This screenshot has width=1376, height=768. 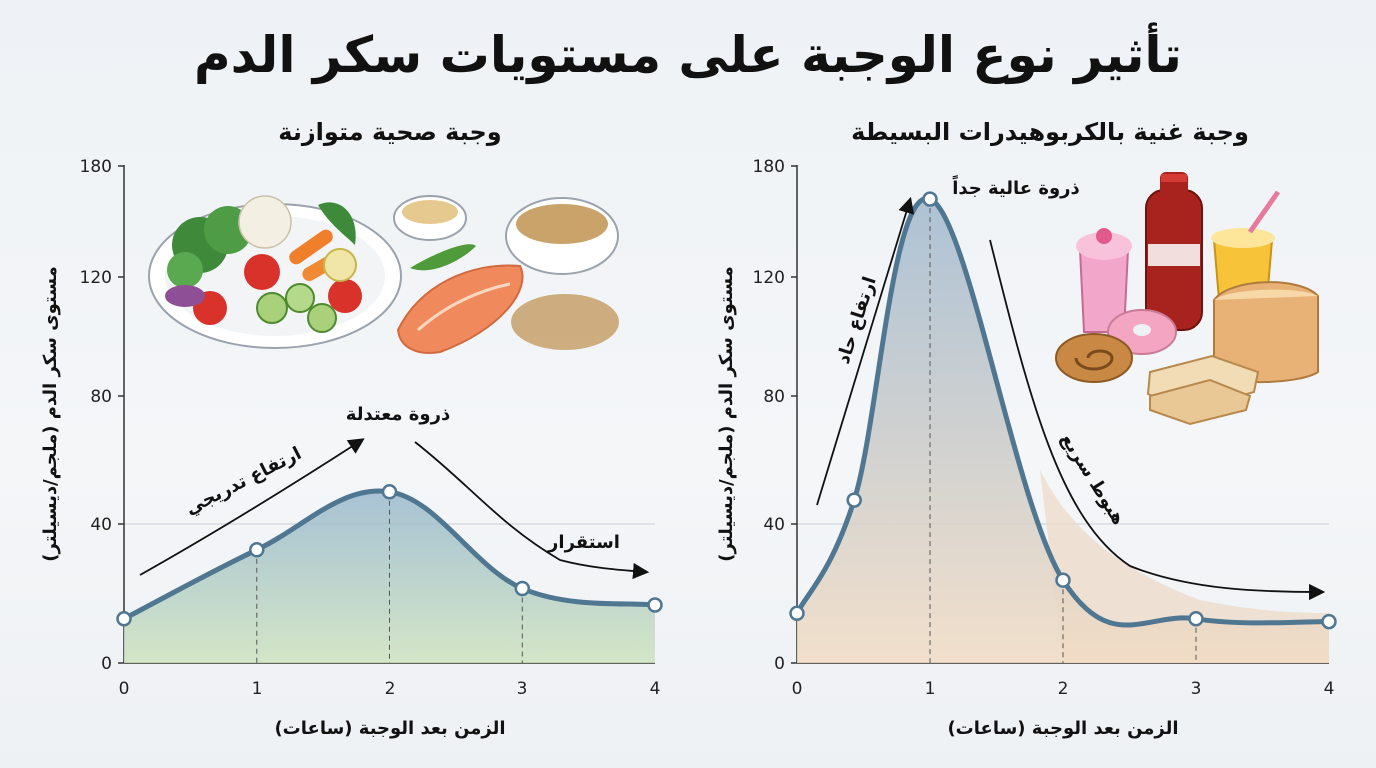 I want to click on arrow-gradual-rise, so click(x=252, y=507).